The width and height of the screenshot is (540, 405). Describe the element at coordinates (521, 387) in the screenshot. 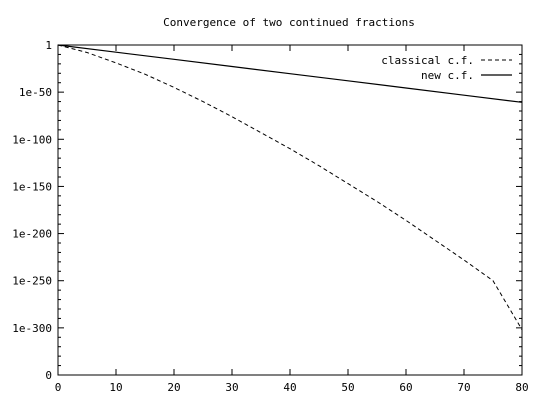

I see `x-tick-label: 80` at that location.